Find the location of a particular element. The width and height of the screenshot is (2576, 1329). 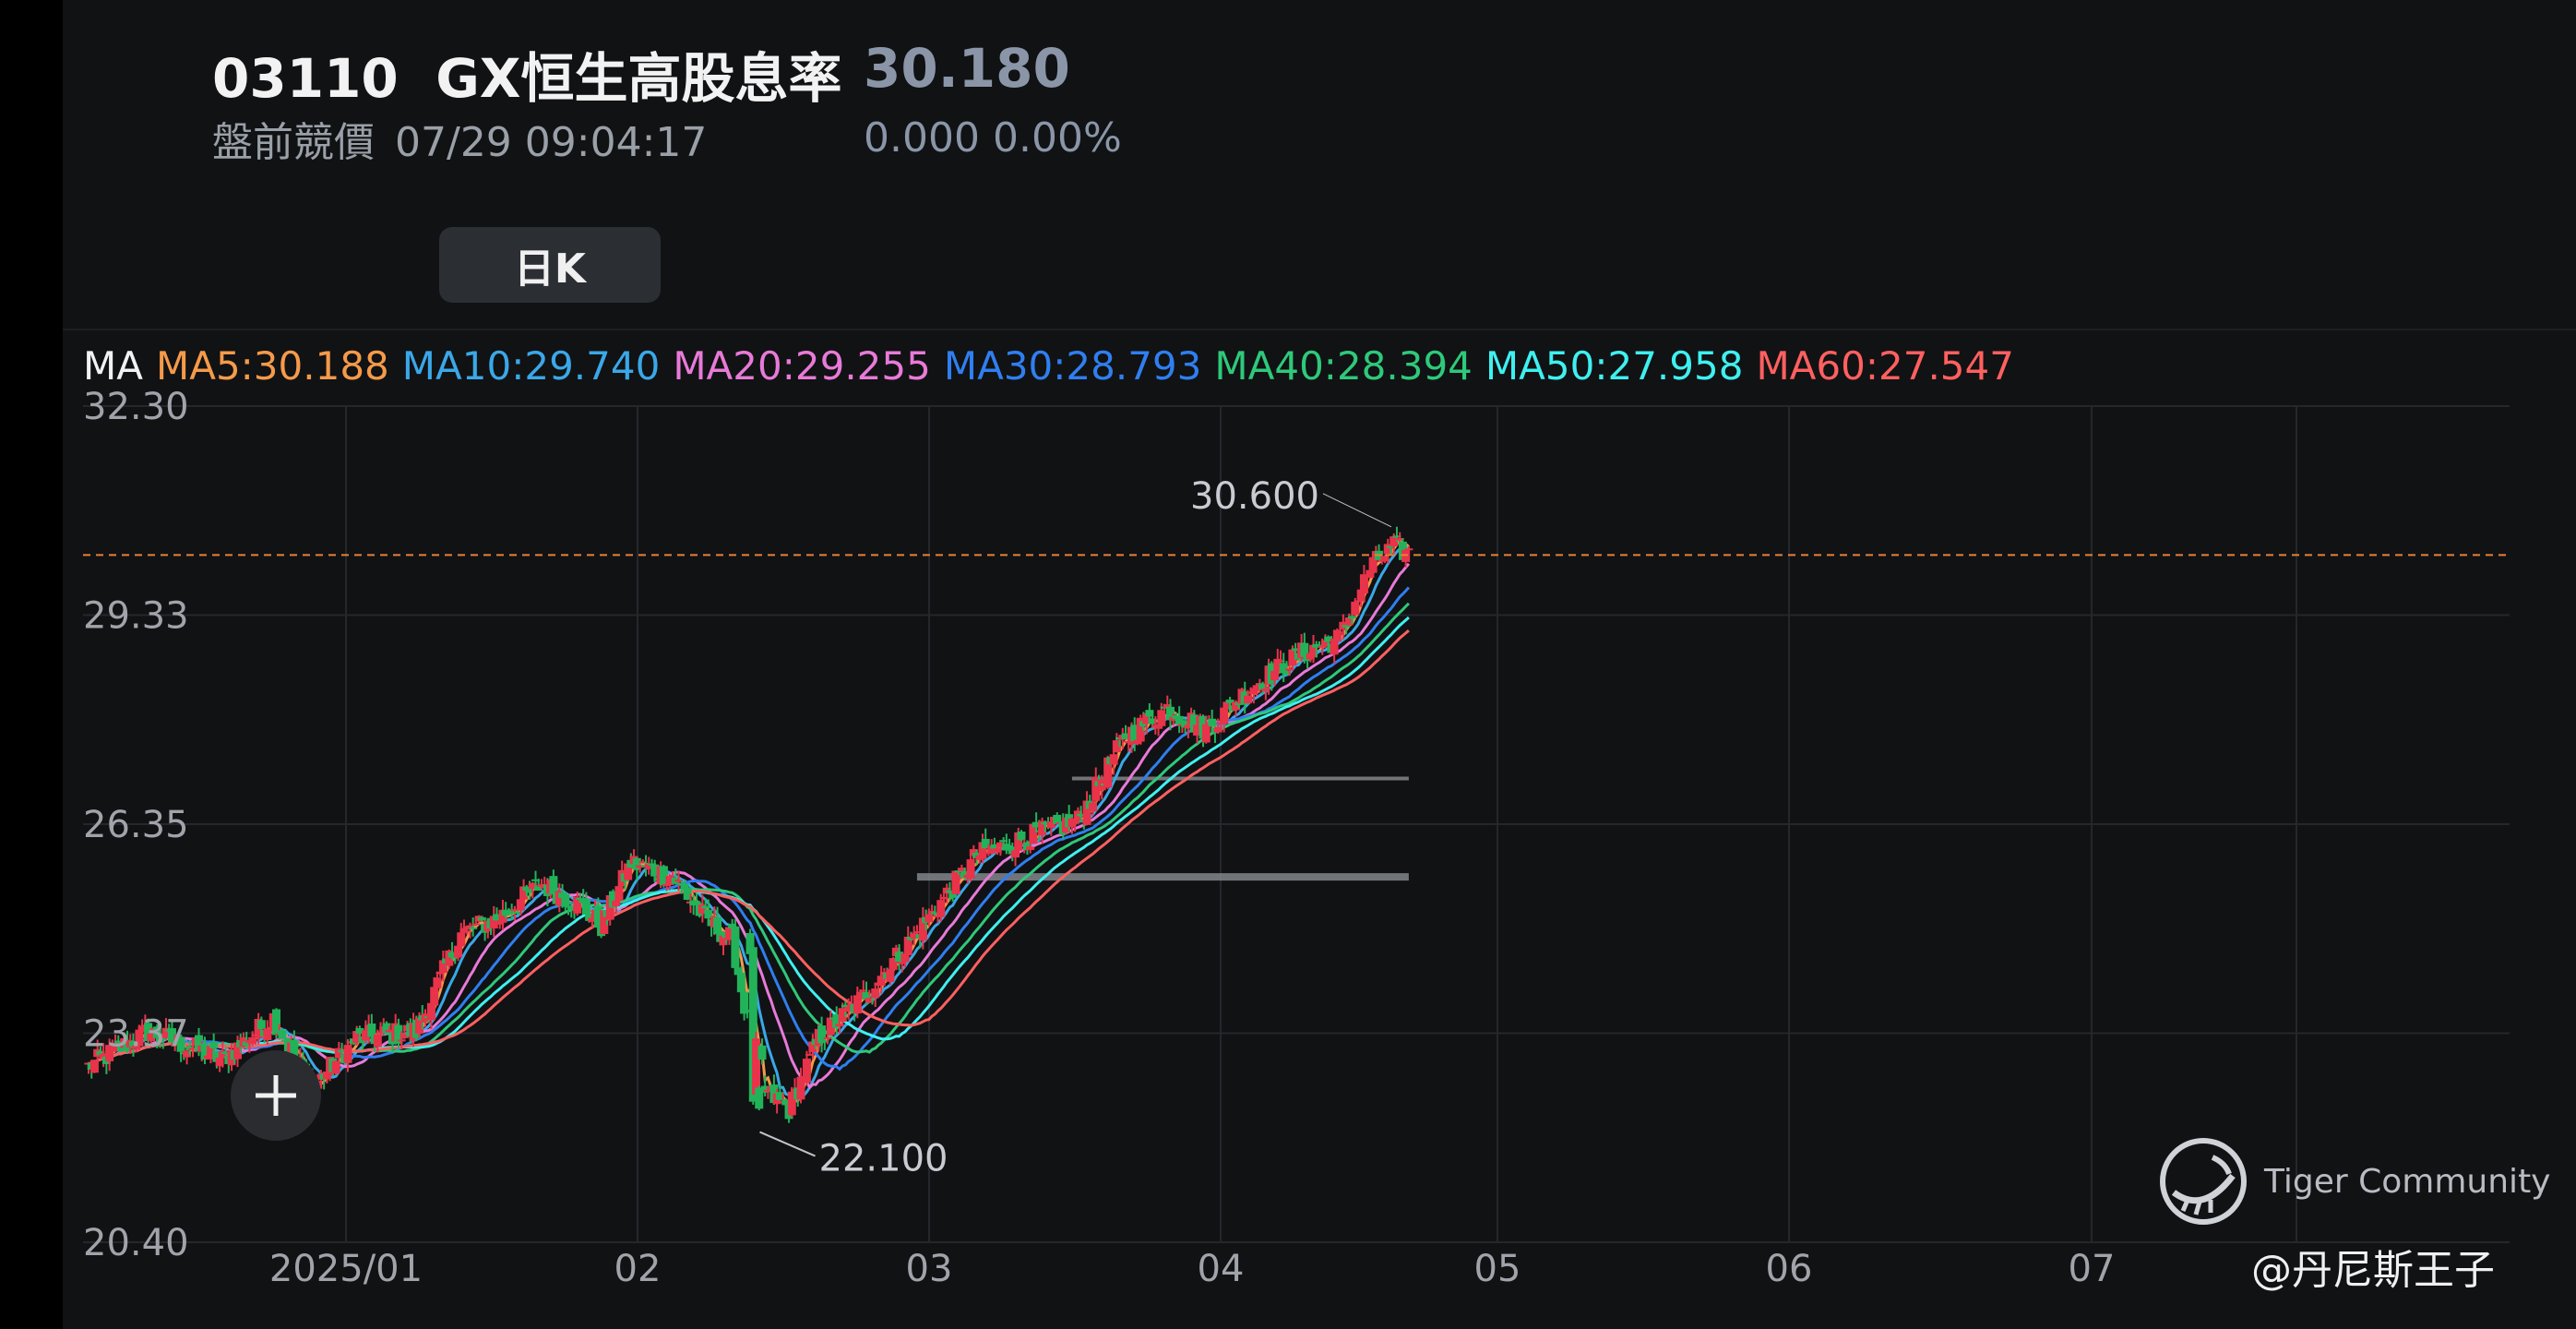

plus-icon is located at coordinates (276, 1095).